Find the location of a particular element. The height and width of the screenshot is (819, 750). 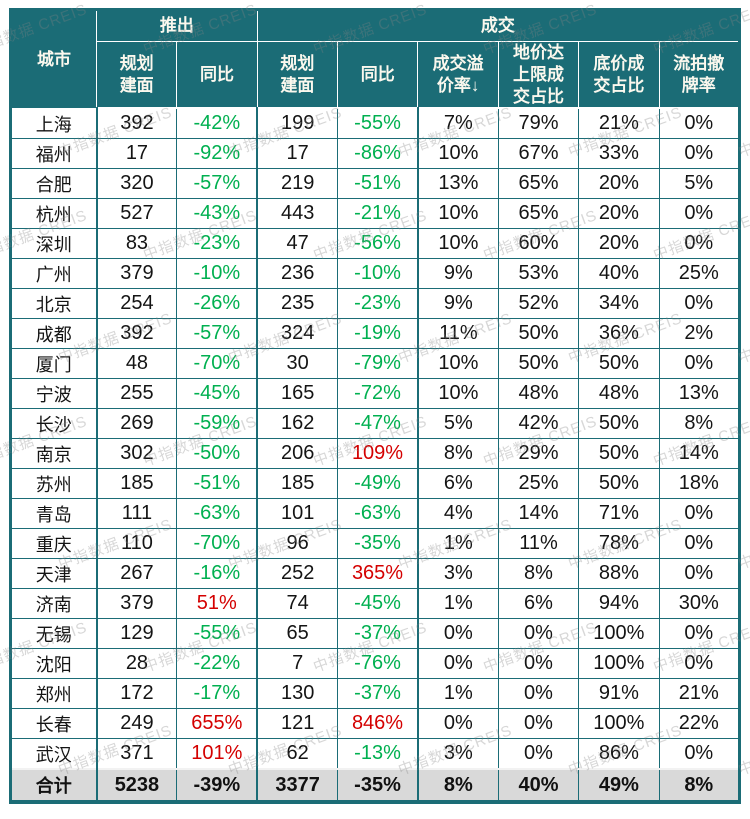

city-cell: 南京 is located at coordinates (53, 454).